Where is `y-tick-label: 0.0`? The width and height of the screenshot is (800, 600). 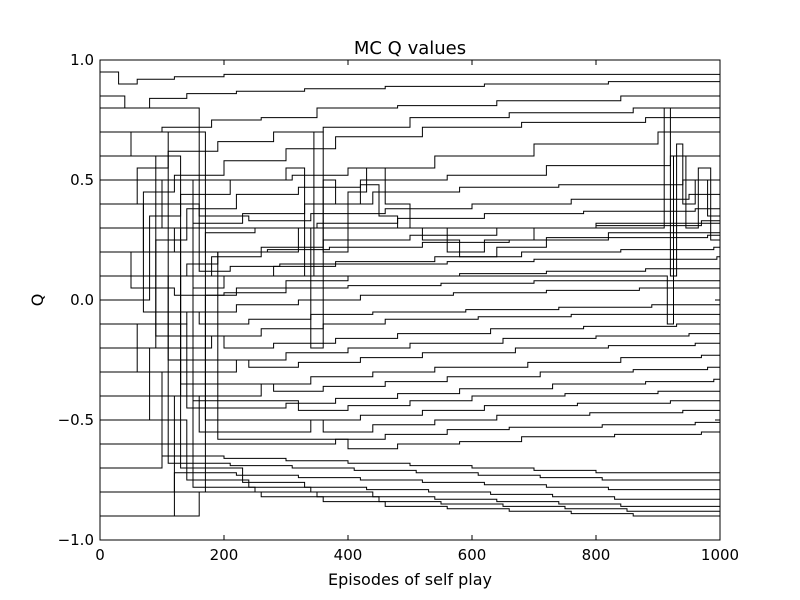
y-tick-label: 0.0 is located at coordinates (82, 300).